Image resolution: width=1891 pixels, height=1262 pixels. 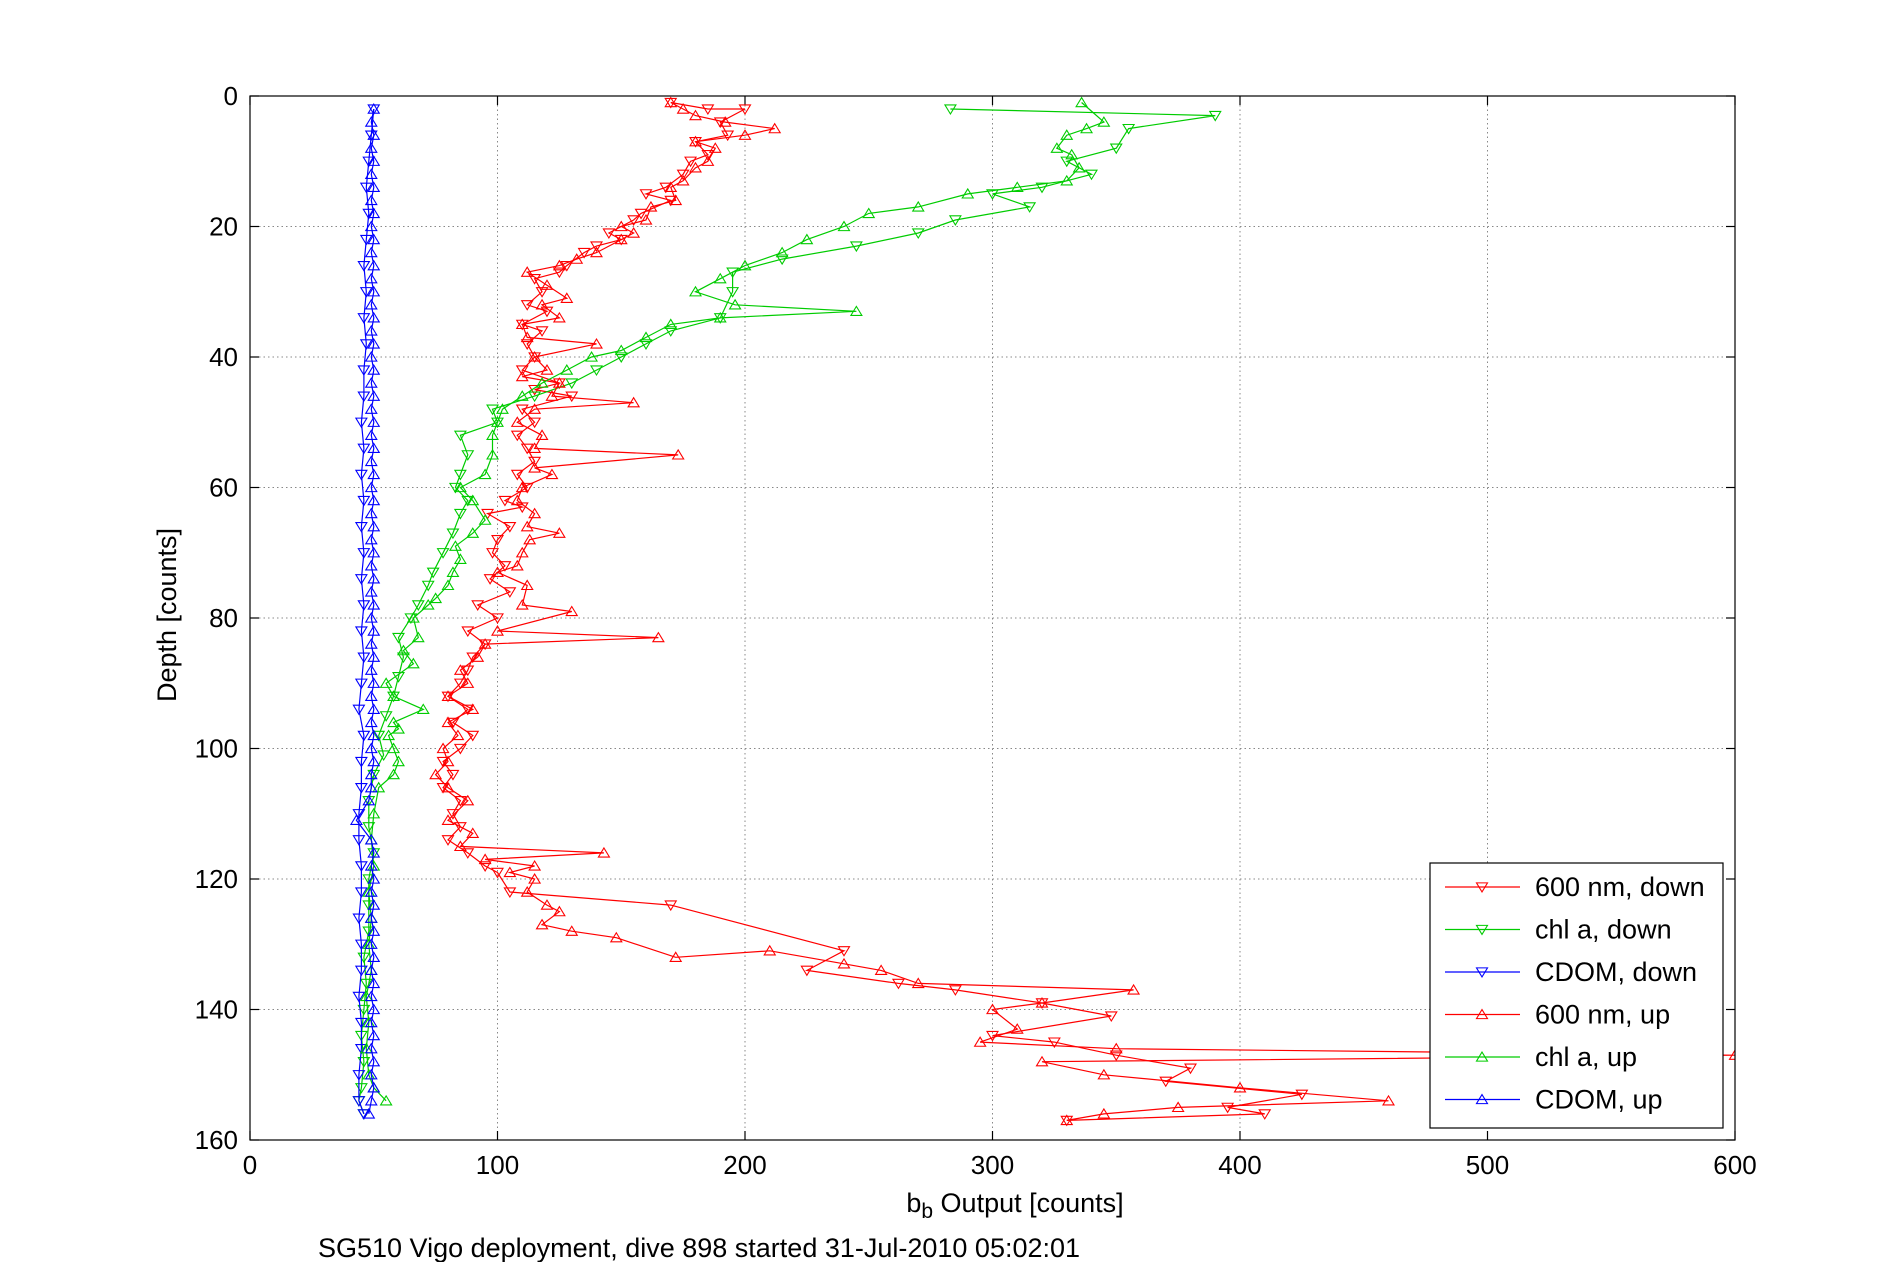 I want to click on x-tick-label: 100, so click(x=497, y=1165).